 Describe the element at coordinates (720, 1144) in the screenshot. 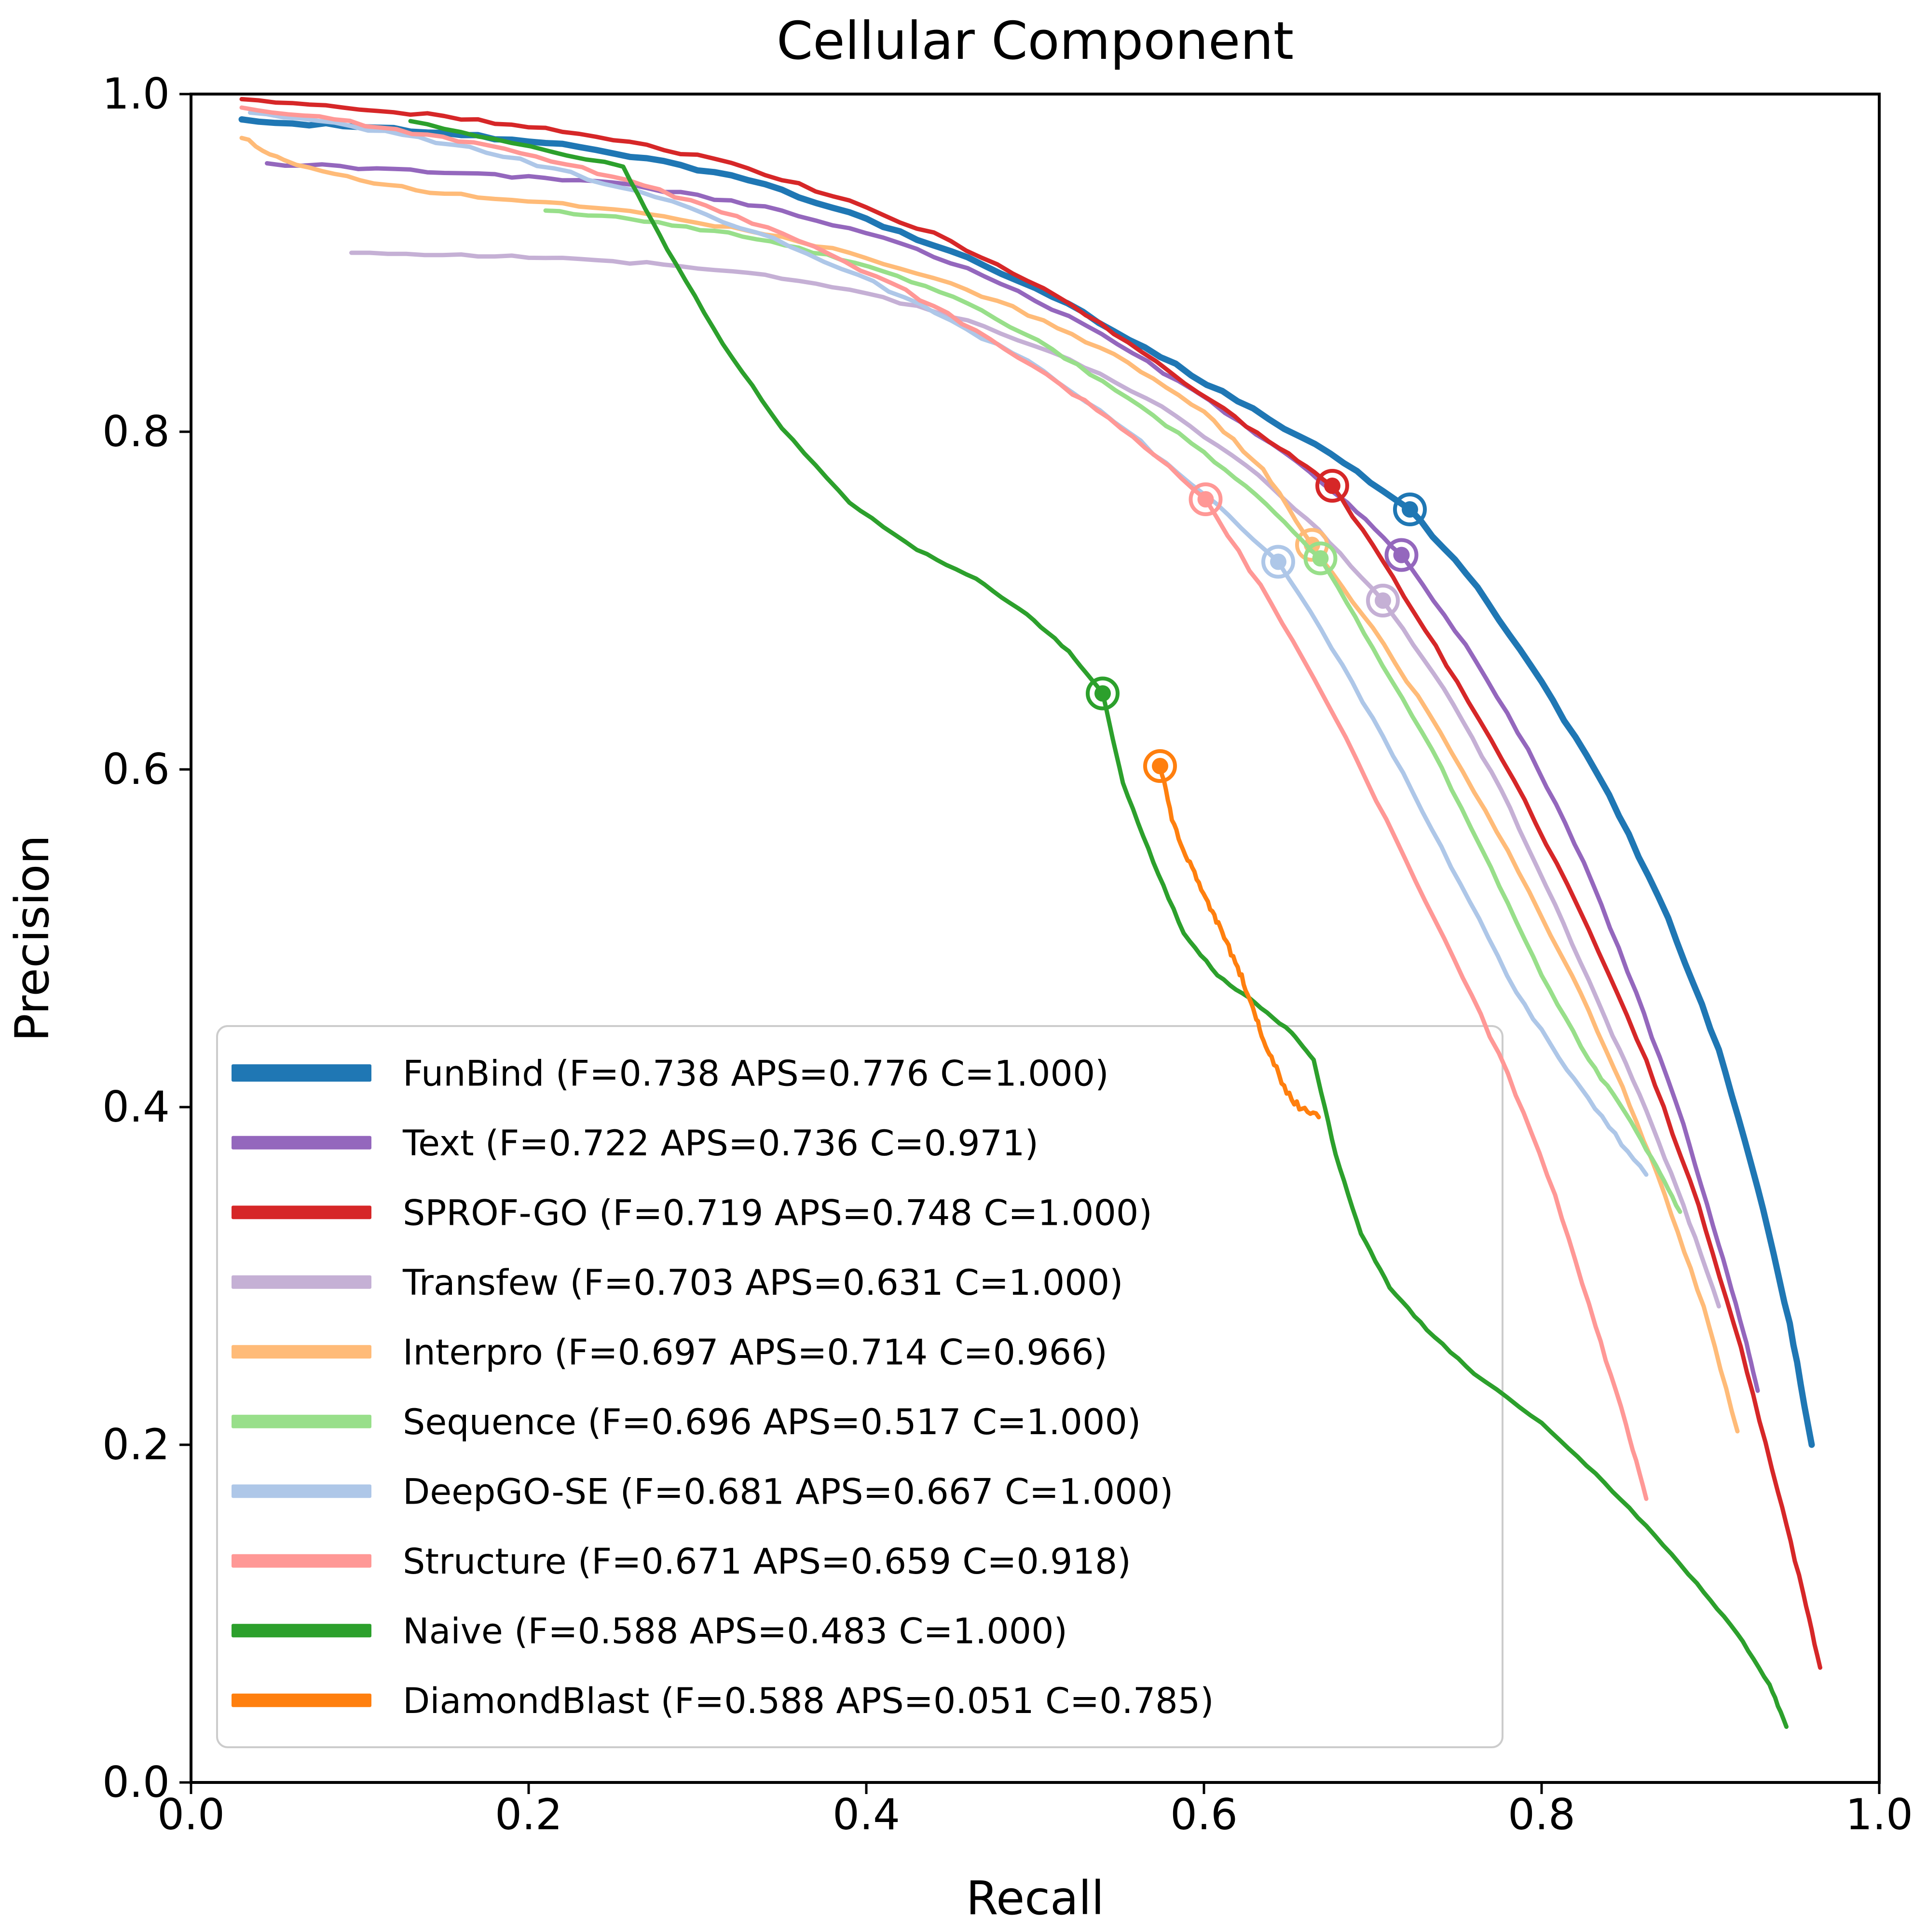

I see `legend-label-Text: Text (F=0.722 APS=0.736 C=0.971)` at that location.